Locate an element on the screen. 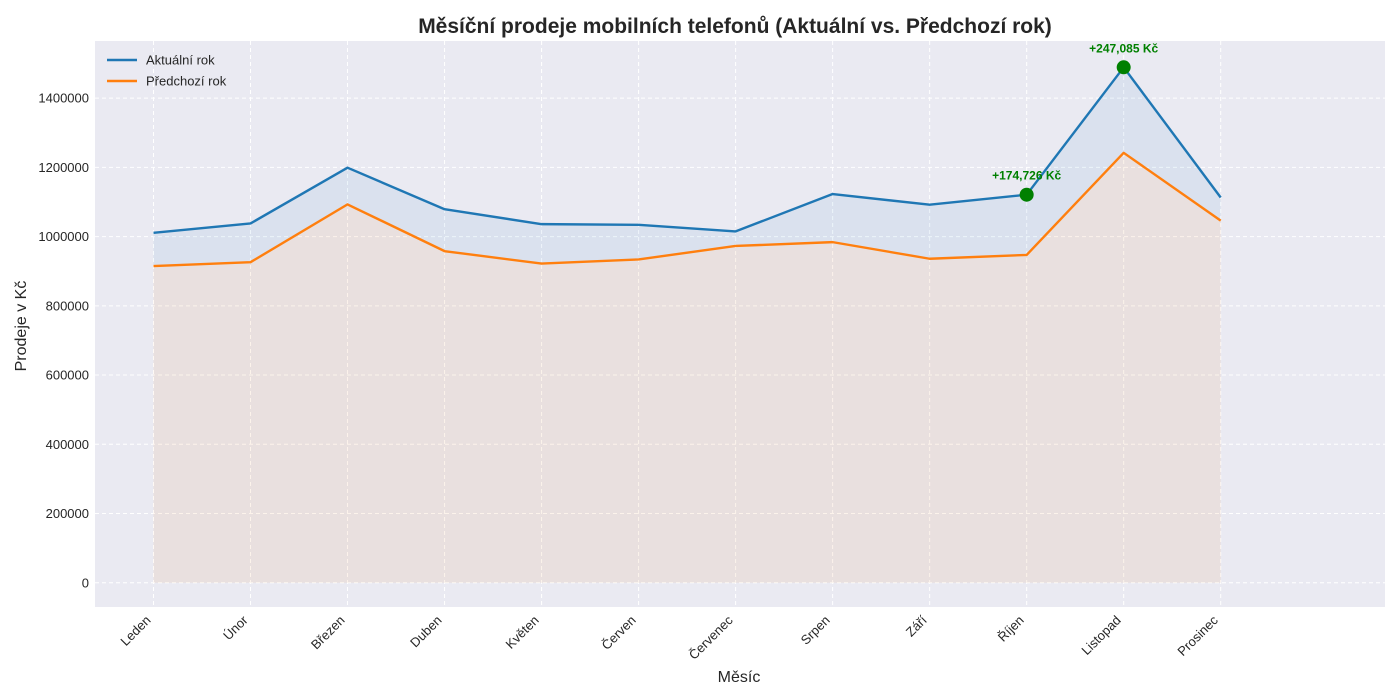 This screenshot has height=700, width=1400. x-tick-label: Březen is located at coordinates (328, 633).